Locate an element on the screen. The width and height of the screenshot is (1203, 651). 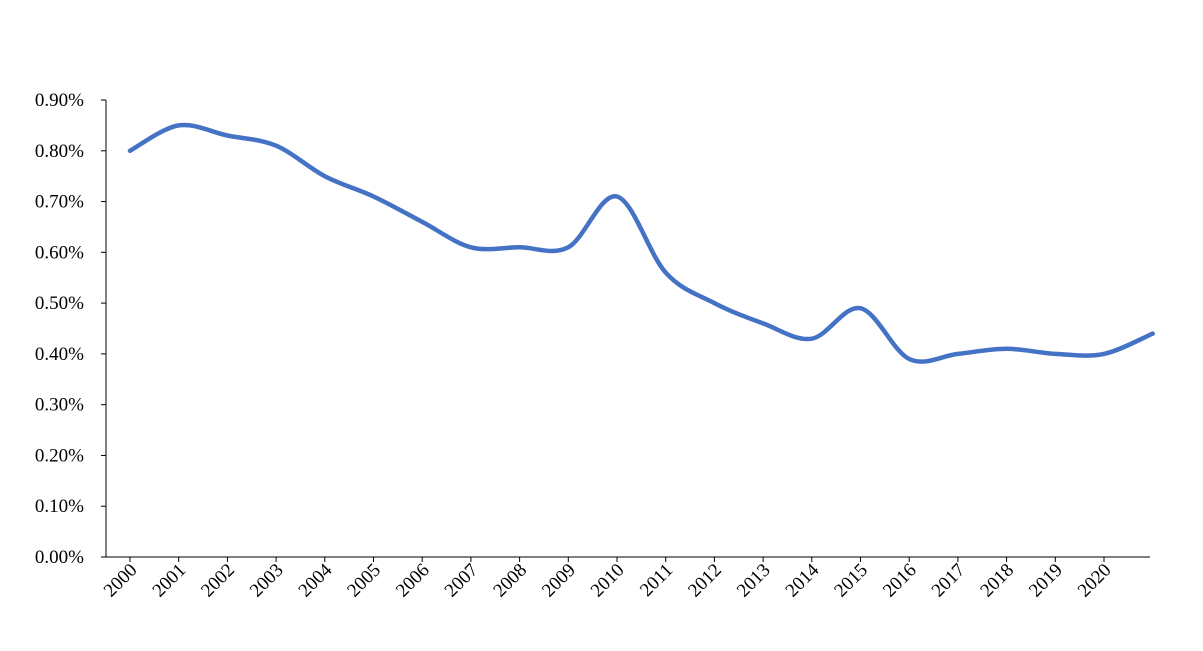
x-tick-label: 2018 is located at coordinates (997, 581).